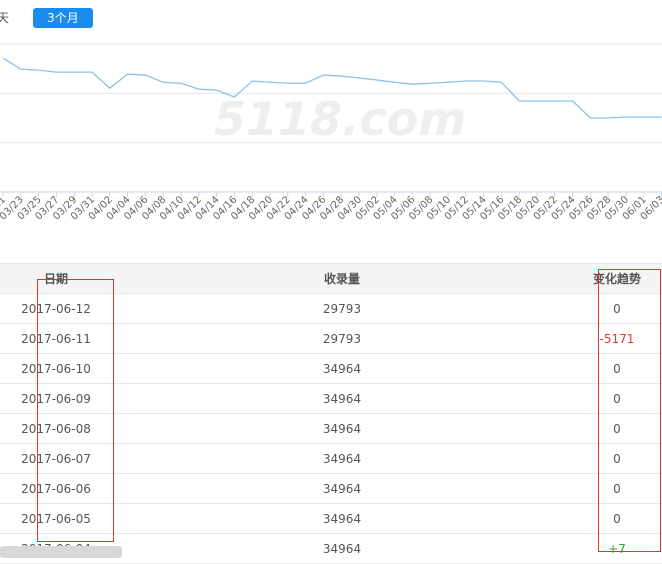 The height and width of the screenshot is (564, 662). I want to click on table-cell: -5171, so click(617, 338).